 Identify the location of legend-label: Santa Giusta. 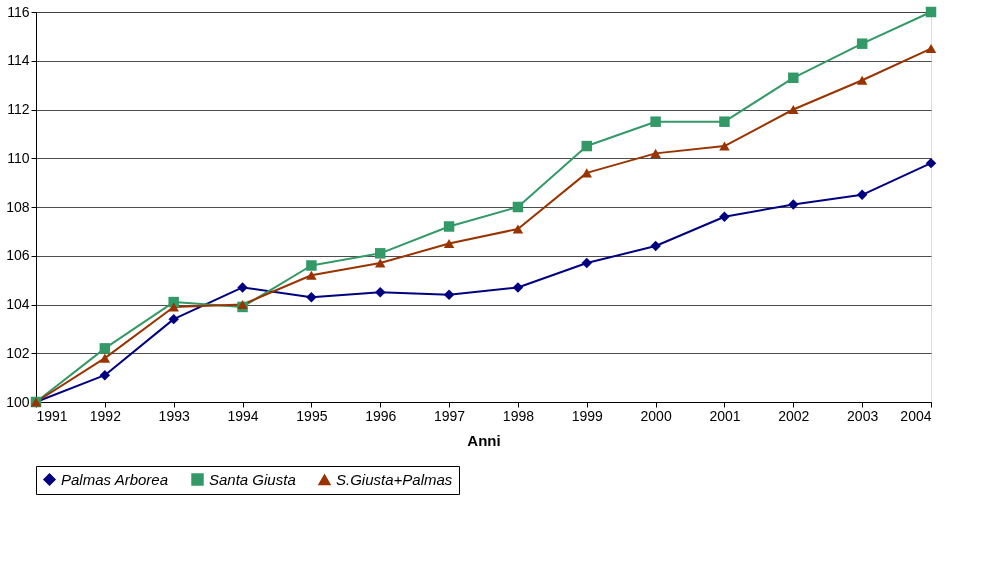
(252, 479).